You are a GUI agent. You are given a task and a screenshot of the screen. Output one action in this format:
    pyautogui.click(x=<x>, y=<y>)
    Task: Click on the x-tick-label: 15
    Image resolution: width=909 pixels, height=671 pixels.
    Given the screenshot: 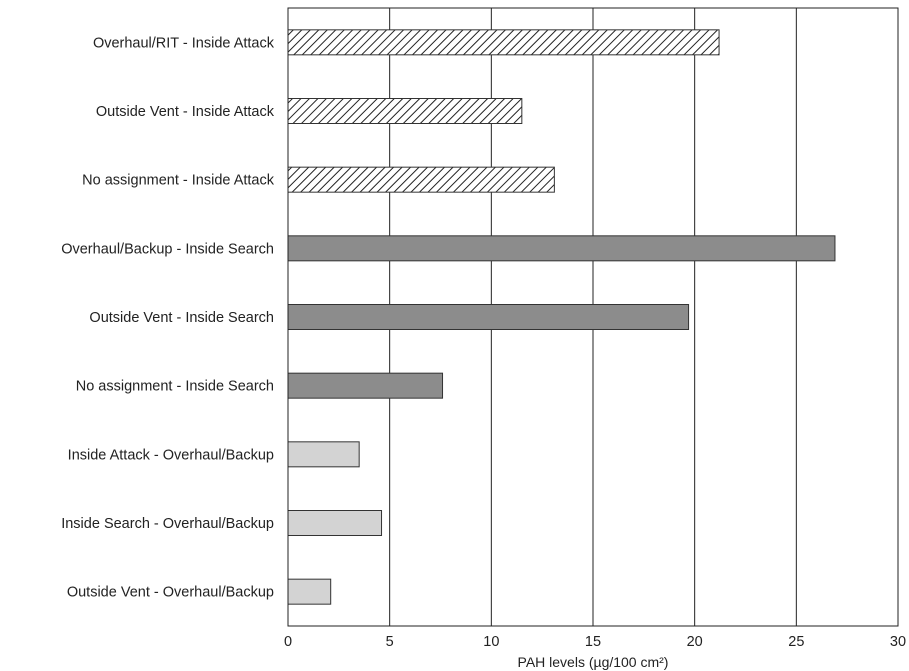 What is the action you would take?
    pyautogui.click(x=593, y=642)
    